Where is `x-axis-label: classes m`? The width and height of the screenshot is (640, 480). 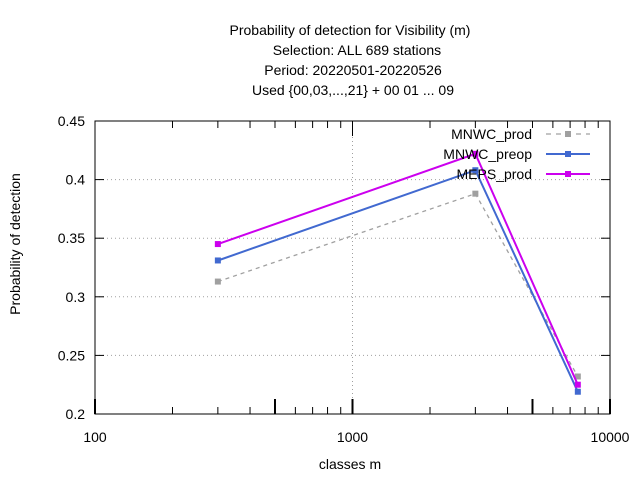 x-axis-label: classes m is located at coordinates (350, 464).